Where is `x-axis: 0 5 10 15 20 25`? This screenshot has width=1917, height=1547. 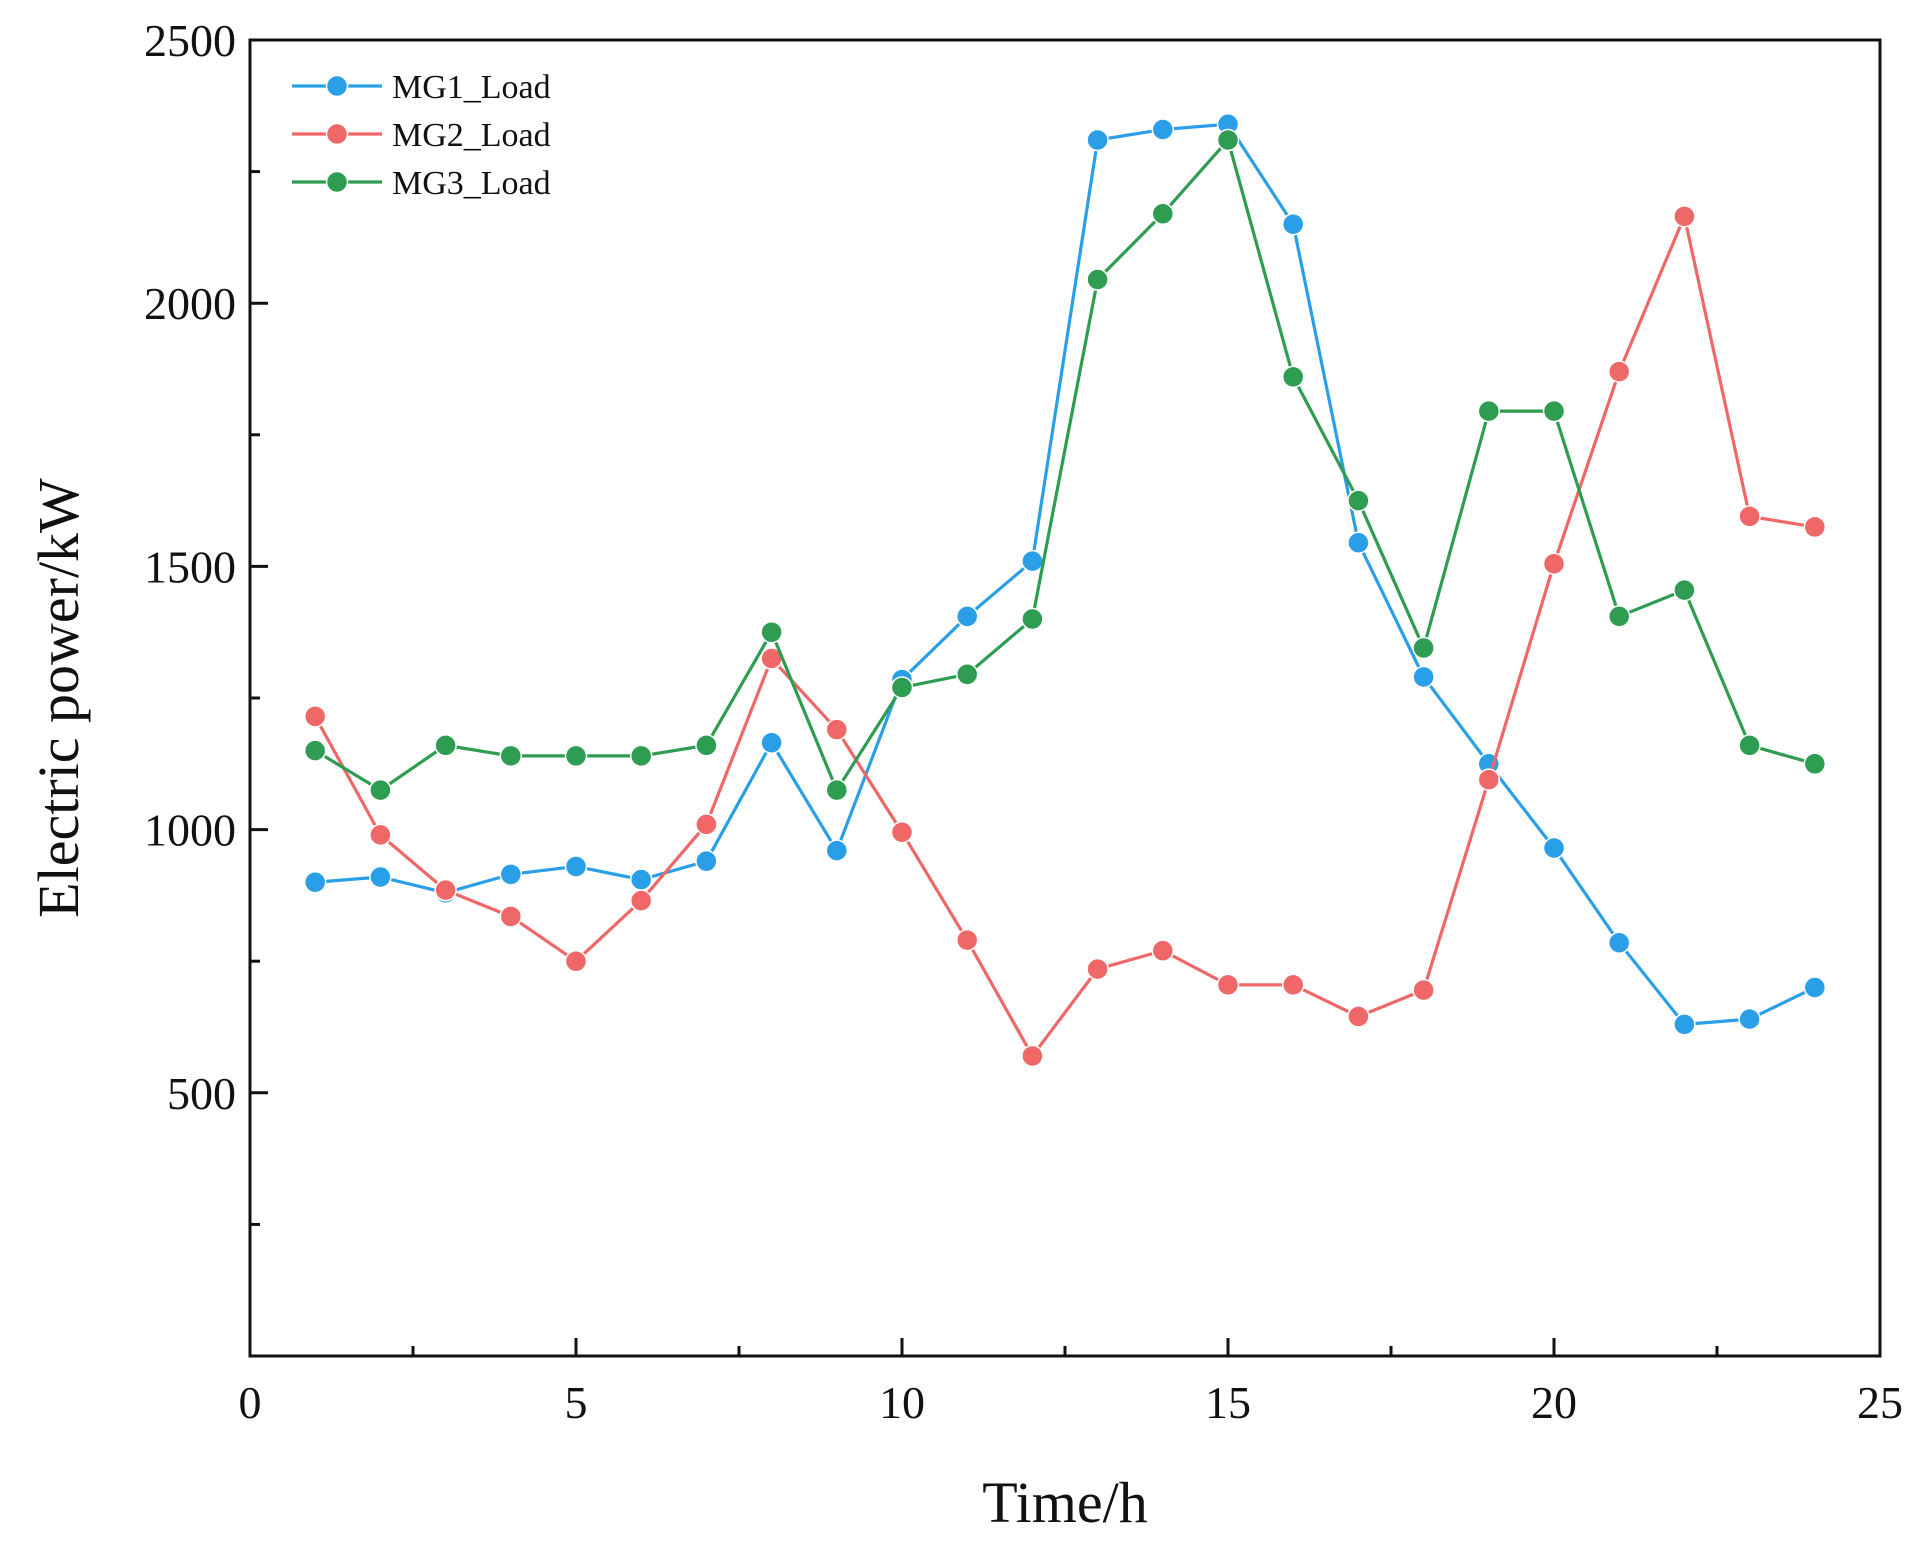 x-axis: 0 5 10 15 20 25 is located at coordinates (1071, 1383).